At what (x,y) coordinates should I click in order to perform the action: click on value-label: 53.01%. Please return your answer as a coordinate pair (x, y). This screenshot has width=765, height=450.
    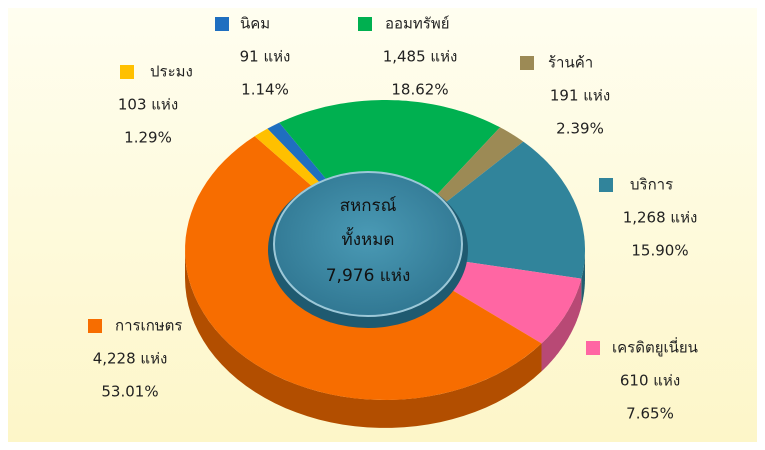
    Looking at the image, I should click on (129, 392).